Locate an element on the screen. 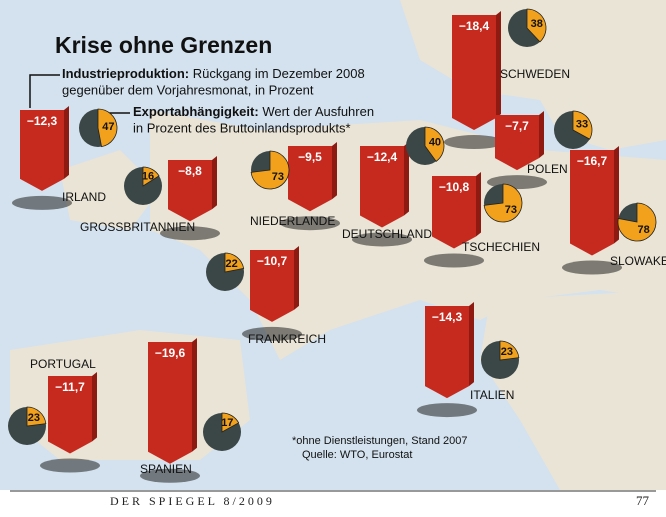 This screenshot has width=666, height=517. country-label: FRANKREICH is located at coordinates (287, 339).